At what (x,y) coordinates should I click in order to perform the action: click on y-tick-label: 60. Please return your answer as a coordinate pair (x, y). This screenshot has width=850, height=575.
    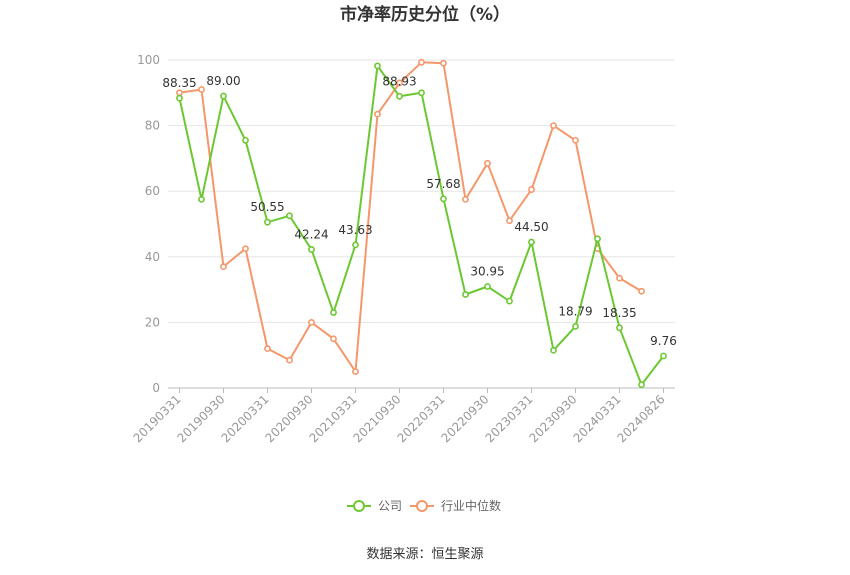
    Looking at the image, I should click on (152, 191).